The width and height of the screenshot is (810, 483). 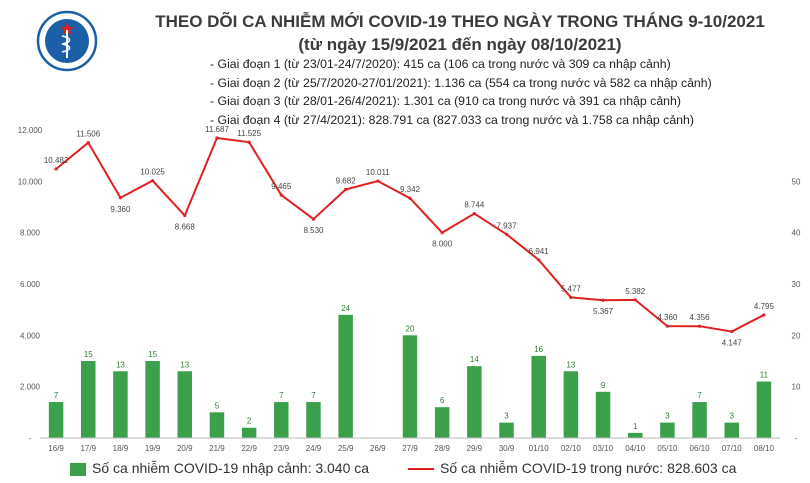 What do you see at coordinates (217, 129) in the screenshot?
I see `line-data-label: 11.687` at bounding box center [217, 129].